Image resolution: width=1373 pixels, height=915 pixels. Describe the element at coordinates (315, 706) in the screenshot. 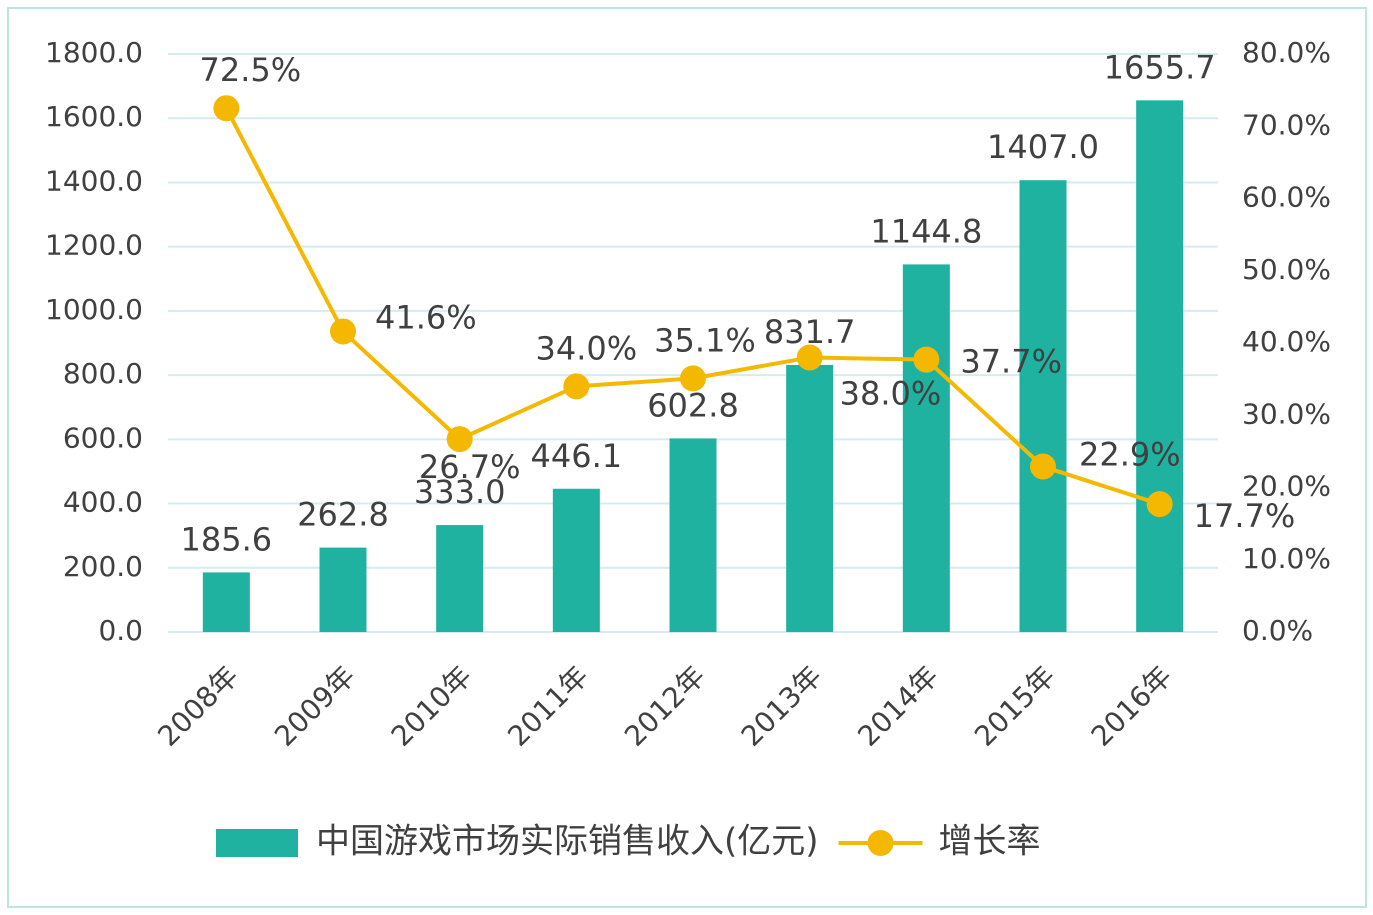

I see `x-tick-label: 2009年` at that location.